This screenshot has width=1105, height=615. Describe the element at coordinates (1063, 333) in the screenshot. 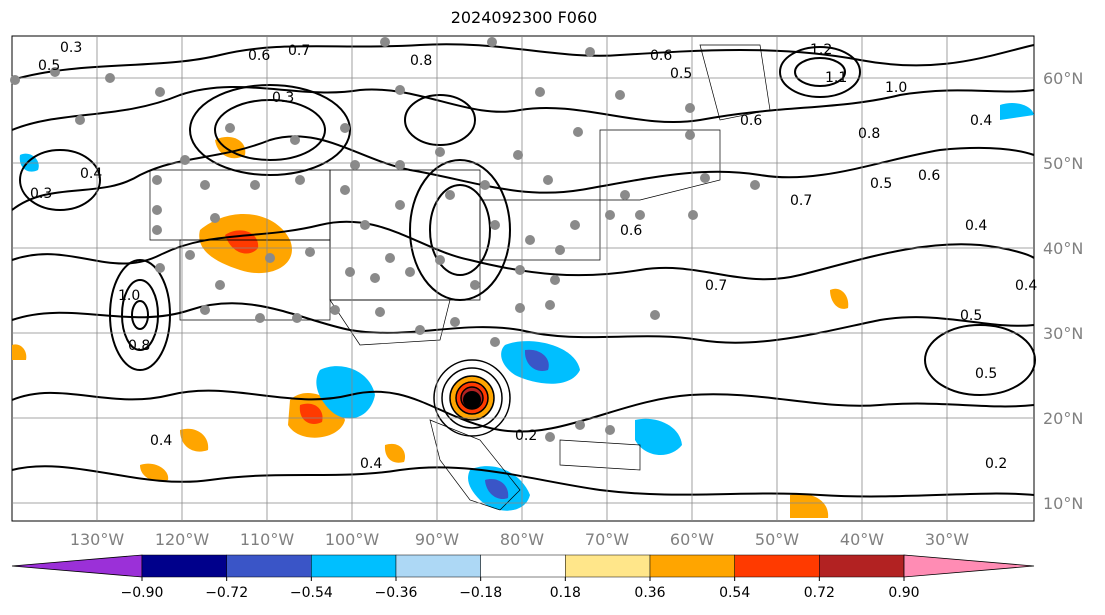

I see `lat-label: 30°N` at that location.